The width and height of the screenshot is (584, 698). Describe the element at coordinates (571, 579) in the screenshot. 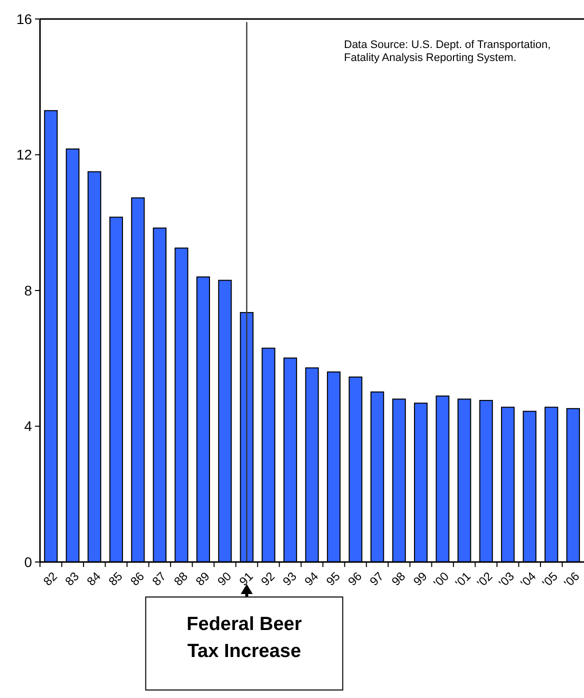

I see `x-tick-label: '06` at that location.